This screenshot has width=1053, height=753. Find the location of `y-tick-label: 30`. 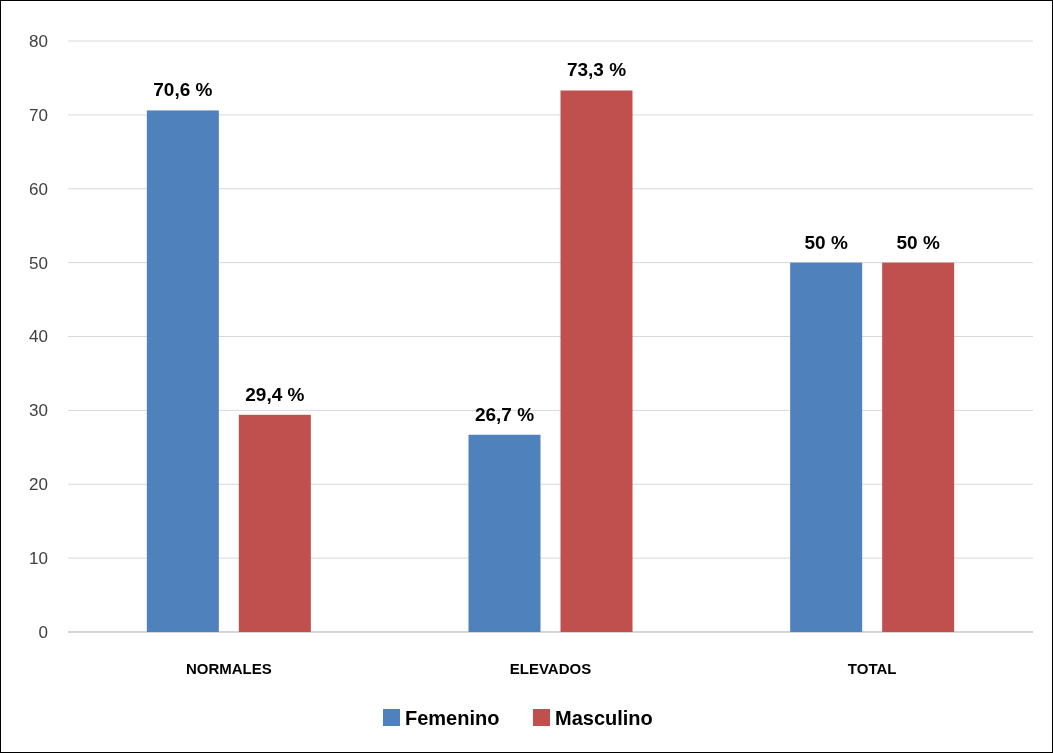

y-tick-label: 30 is located at coordinates (38, 411).